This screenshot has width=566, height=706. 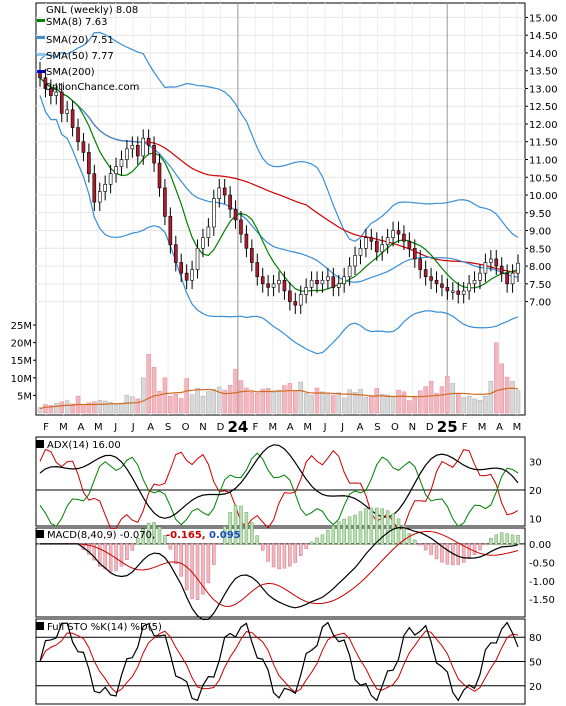 What do you see at coordinates (21, 379) in the screenshot?
I see `volume-tick-label: 10M` at bounding box center [21, 379].